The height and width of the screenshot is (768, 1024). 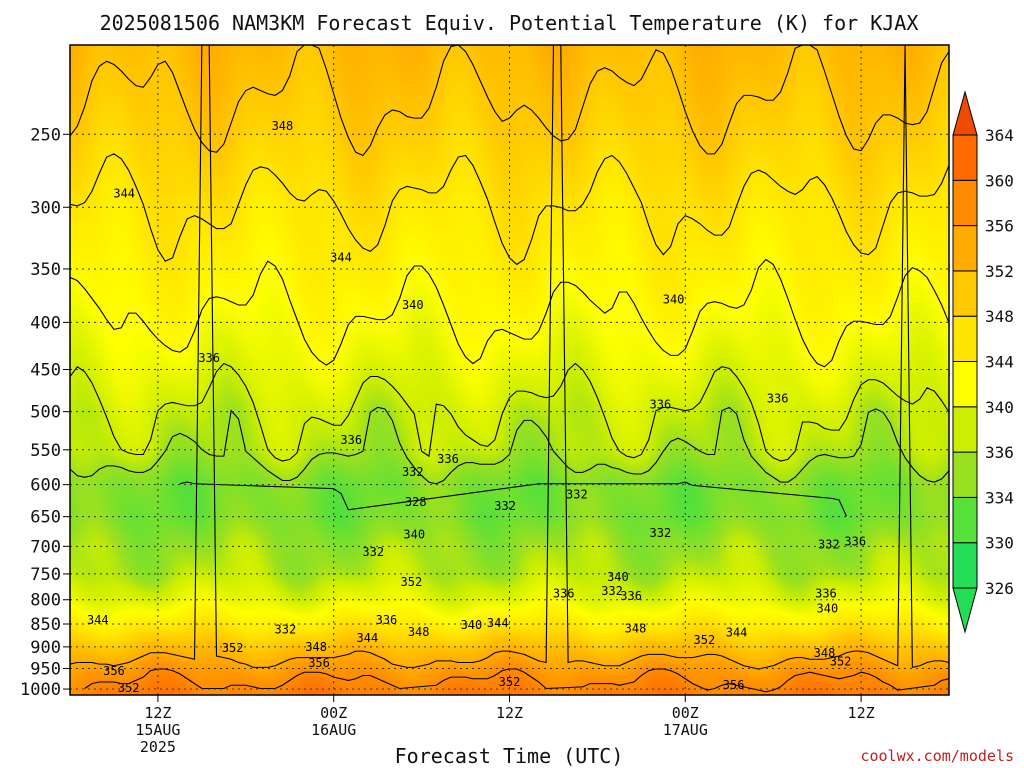 What do you see at coordinates (999, 271) in the screenshot?
I see `colorbar-label: 352` at bounding box center [999, 271].